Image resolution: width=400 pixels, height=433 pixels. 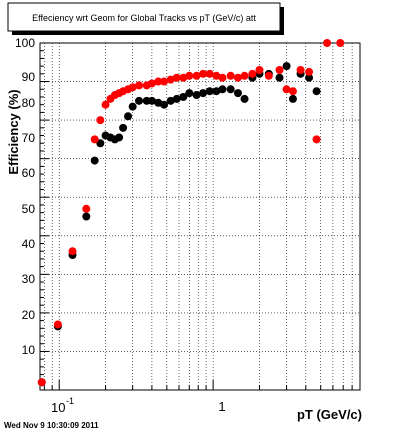 I want to click on timestamp: Wed Nov 9 10:30:09 2011, so click(x=51, y=425).